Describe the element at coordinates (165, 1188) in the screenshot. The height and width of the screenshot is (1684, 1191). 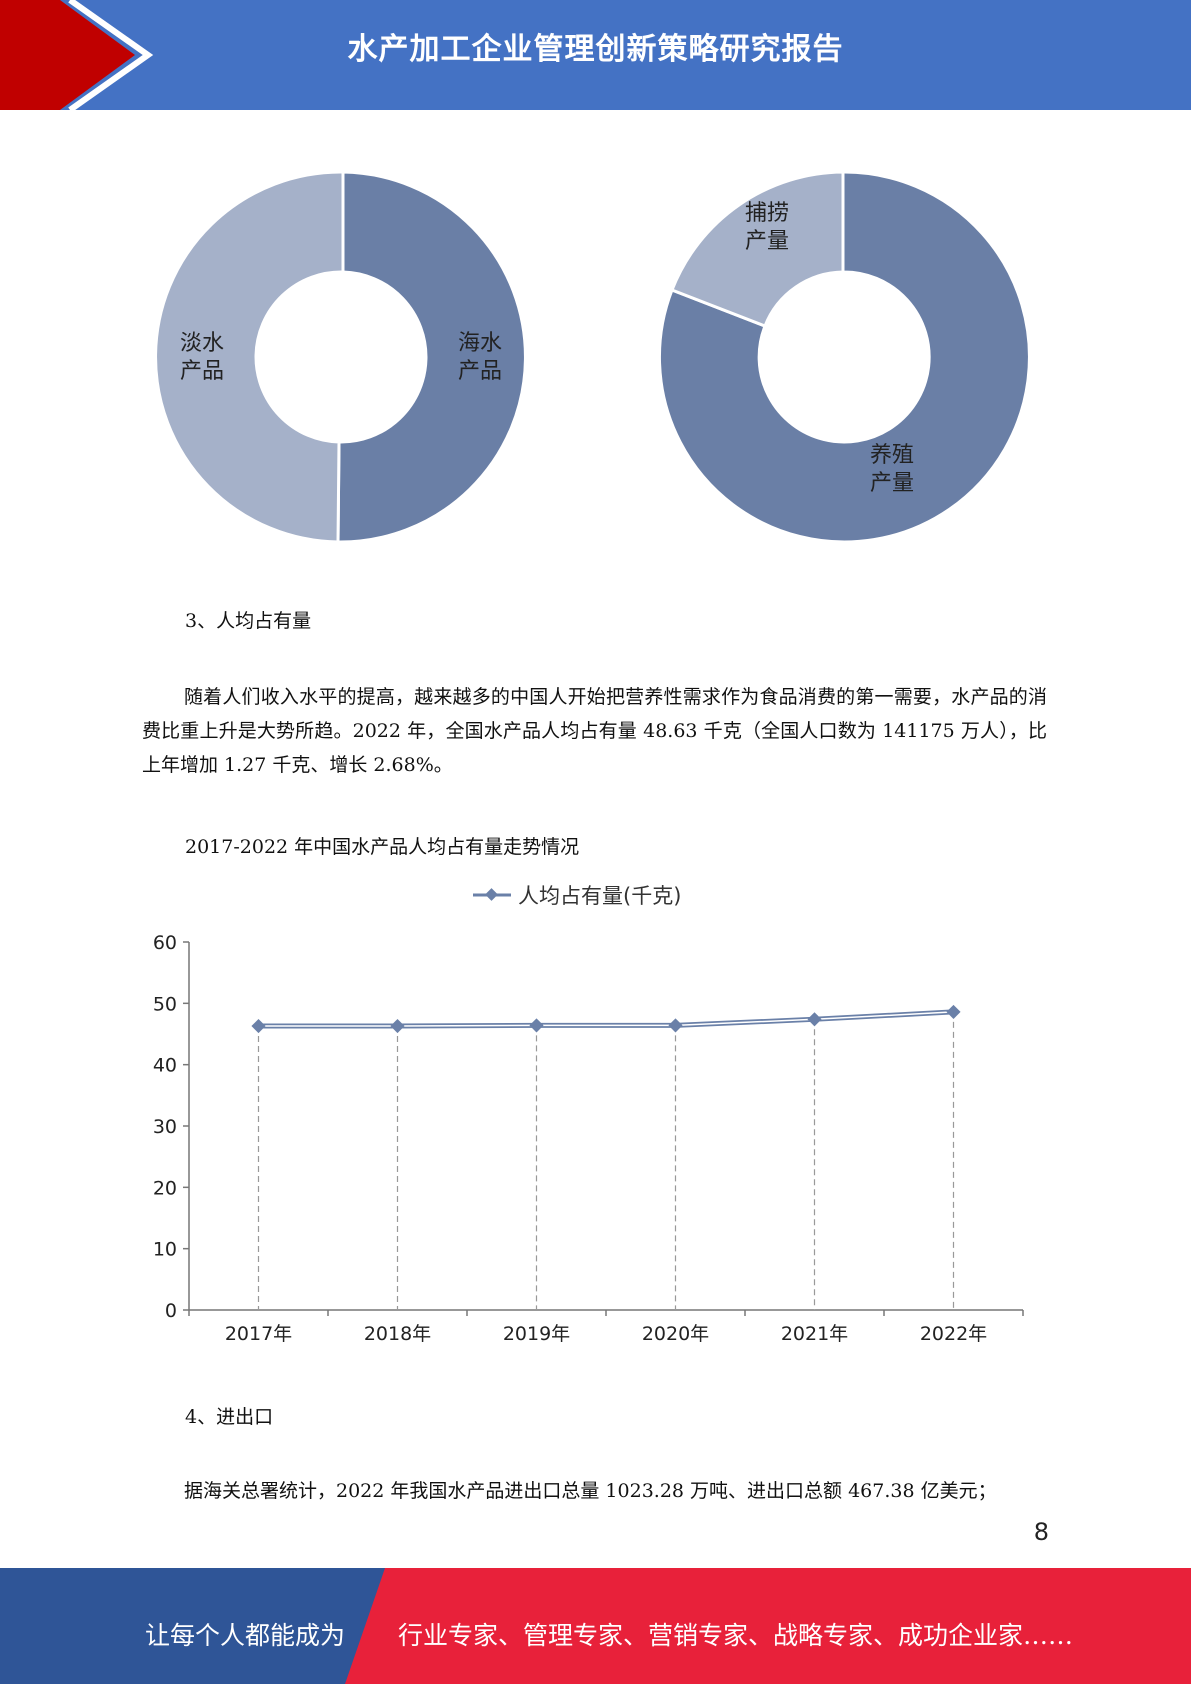
I see `y-tick-label: 20` at that location.